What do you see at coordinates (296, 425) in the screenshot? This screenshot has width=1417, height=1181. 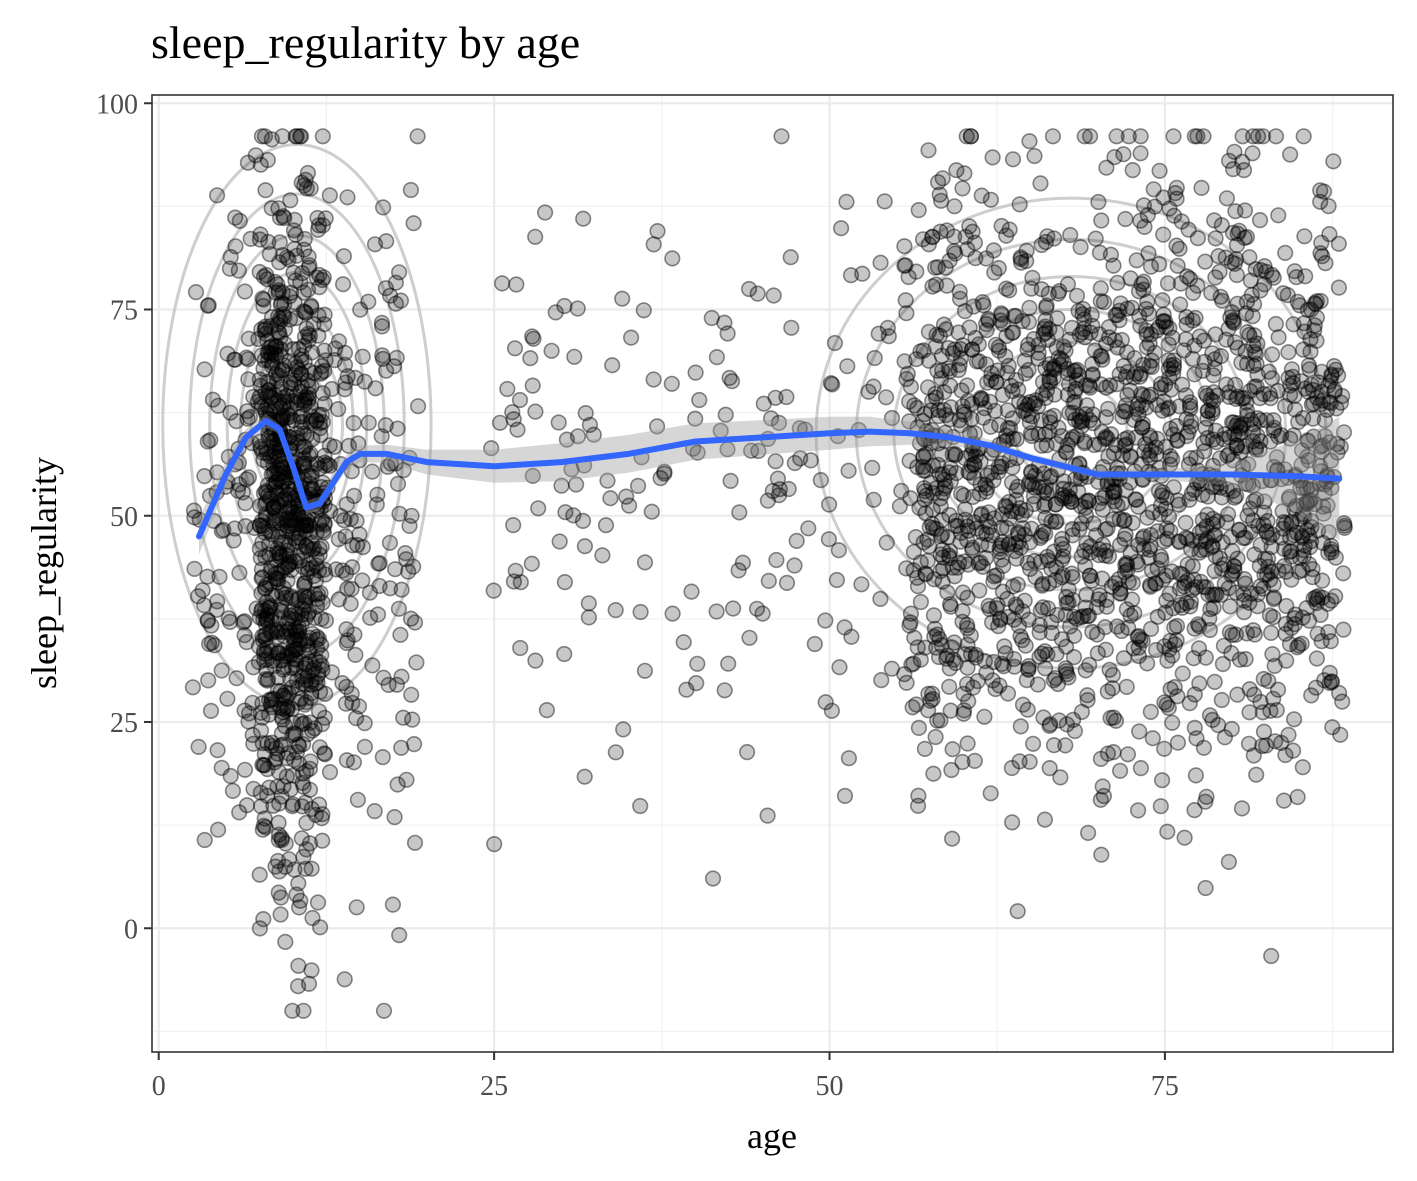 I see `contour-line` at bounding box center [296, 425].